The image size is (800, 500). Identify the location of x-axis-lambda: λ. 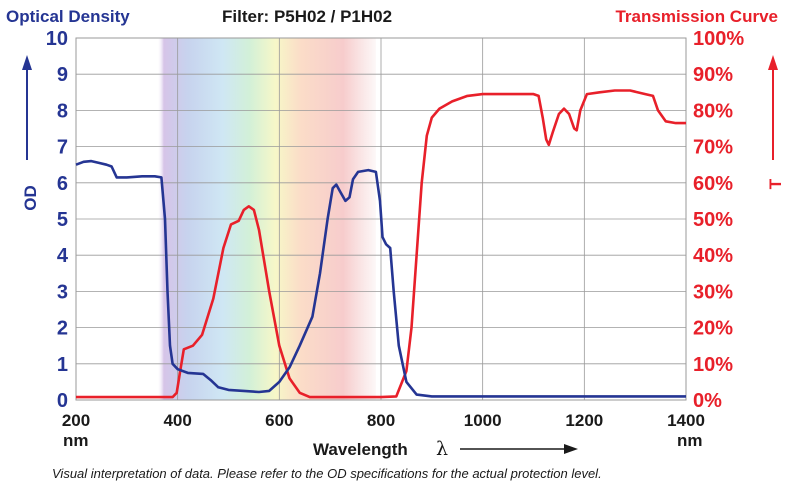
(442, 449).